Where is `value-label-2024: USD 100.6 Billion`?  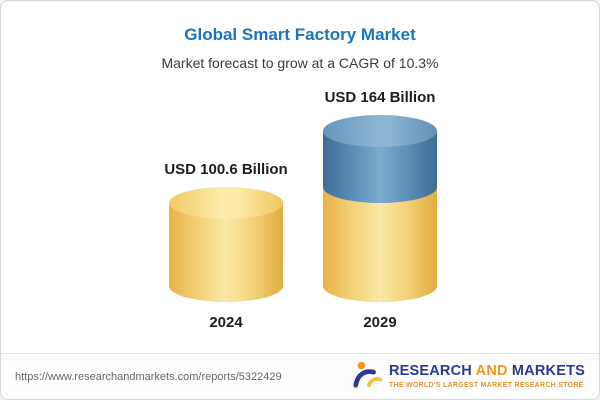 value-label-2024: USD 100.6 Billion is located at coordinates (226, 169).